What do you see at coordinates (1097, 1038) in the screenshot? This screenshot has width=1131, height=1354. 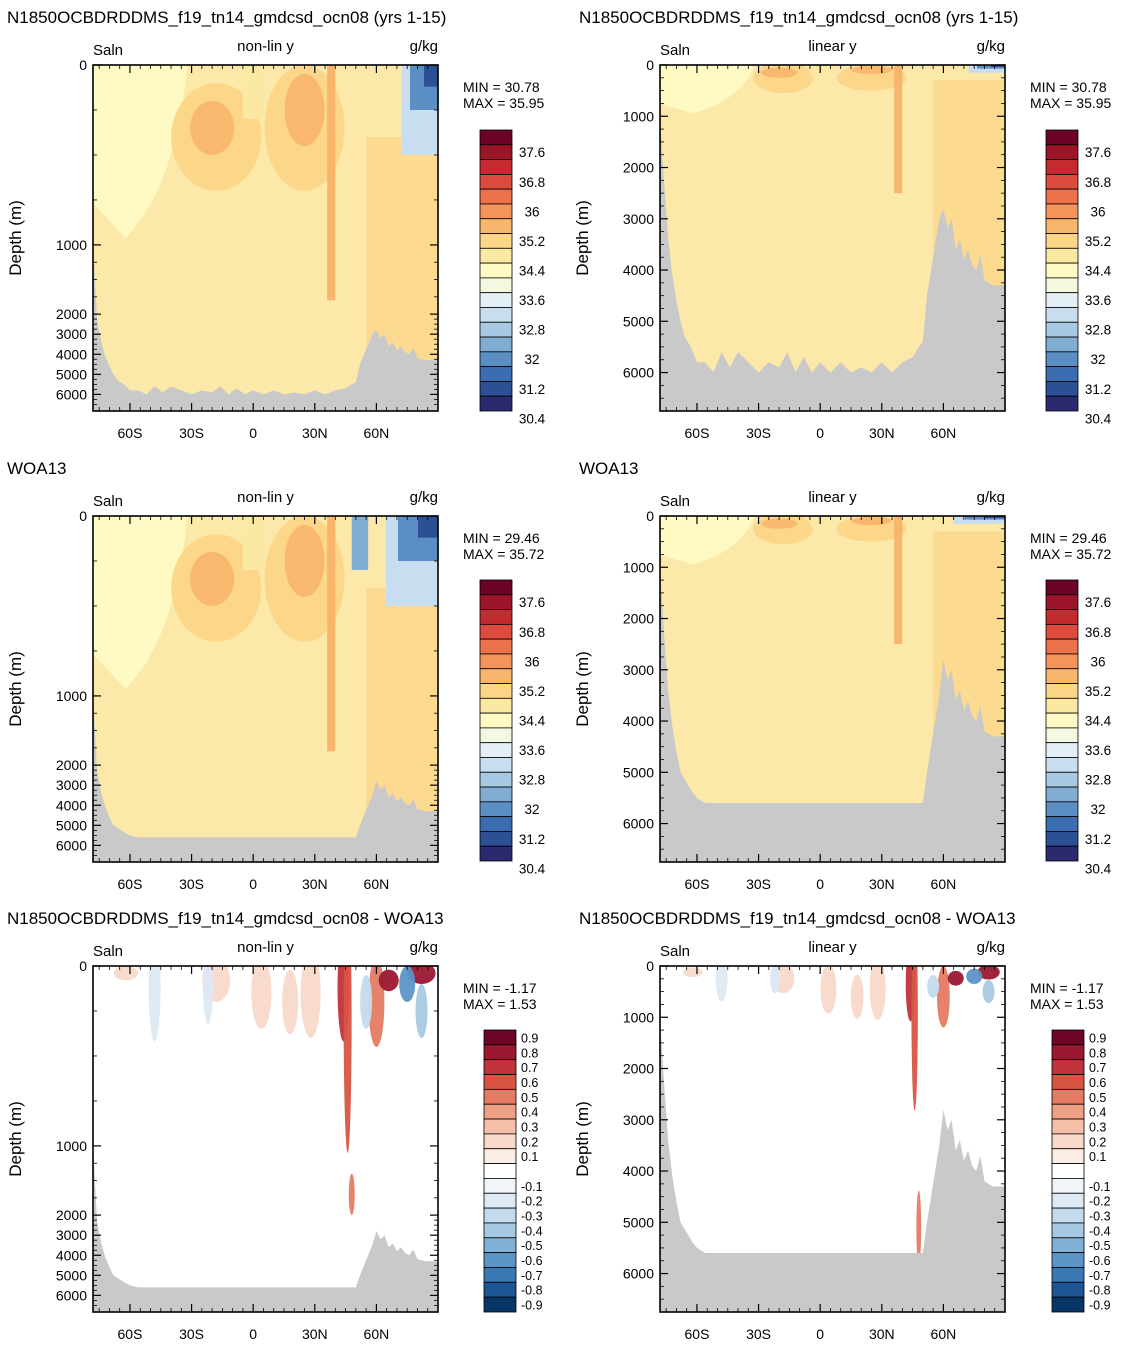 I see `colorbar-label: 0.9` at bounding box center [1097, 1038].